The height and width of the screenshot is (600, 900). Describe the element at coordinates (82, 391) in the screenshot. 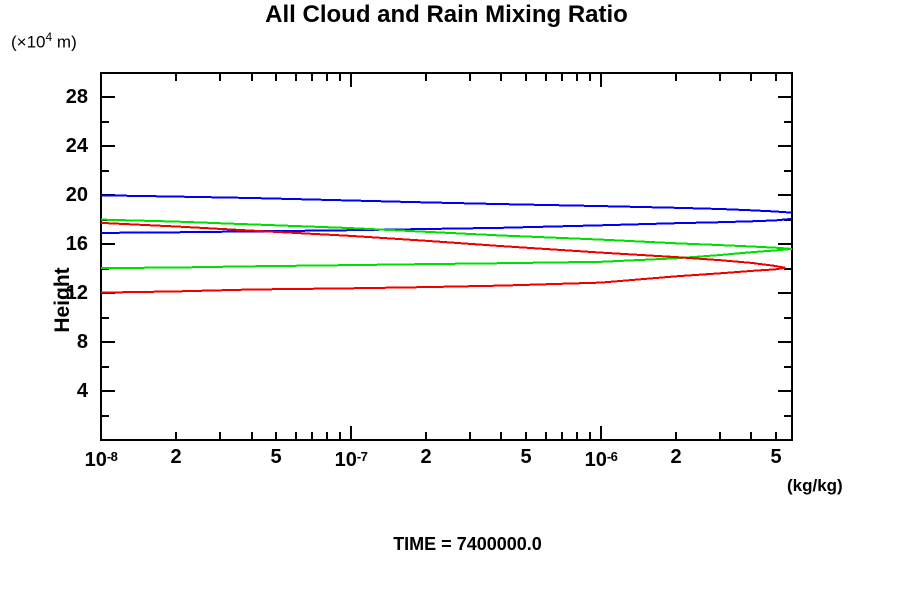

I see `y-tick-label: 4` at that location.